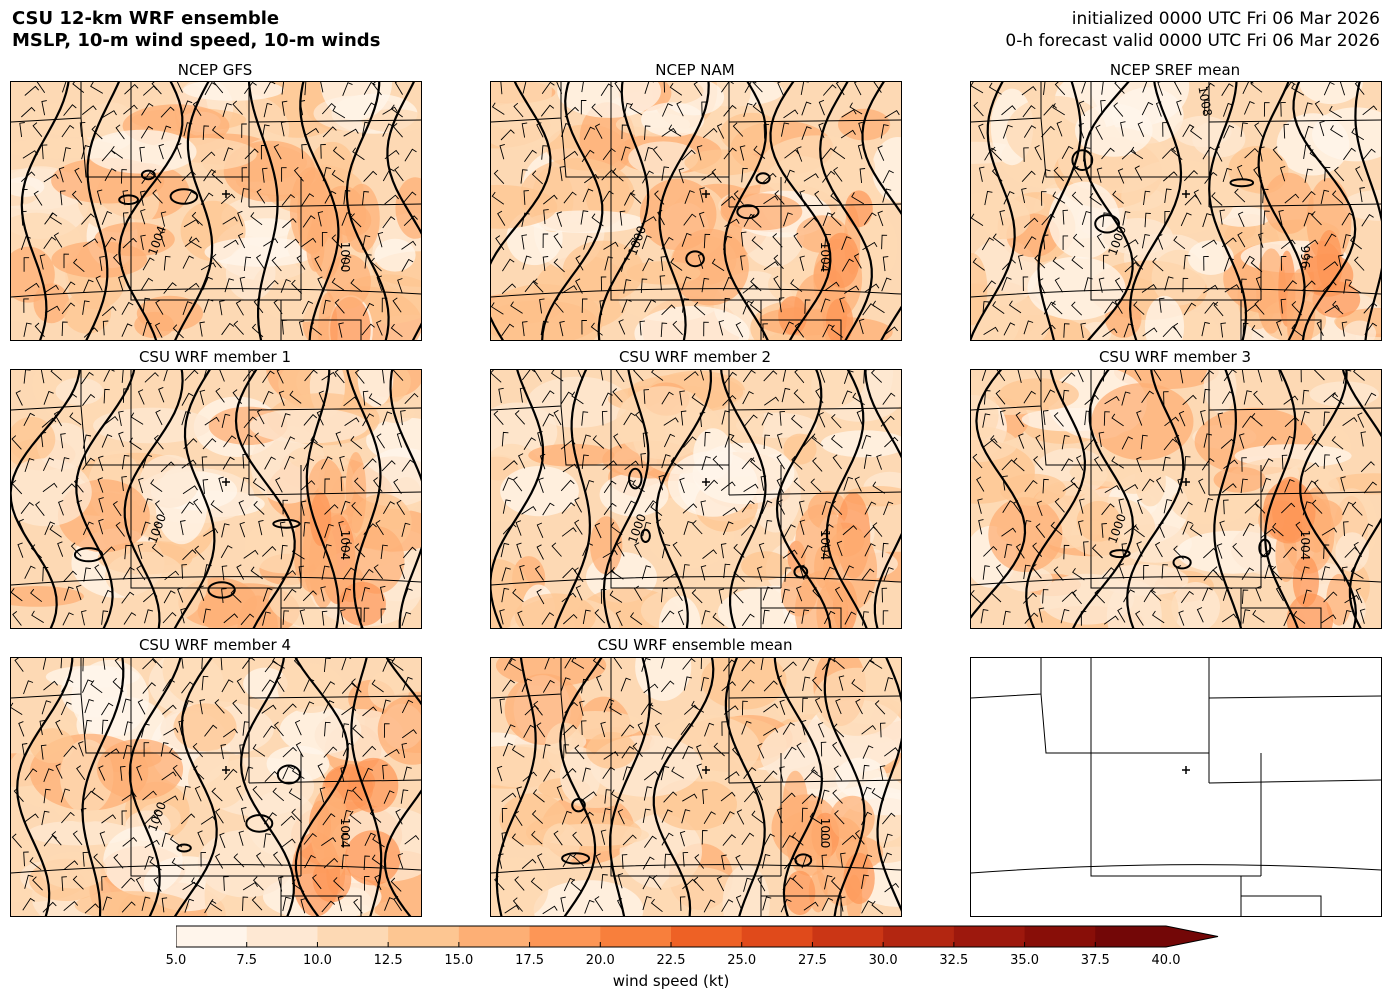  Describe the element at coordinates (226, 482) in the screenshot. I see `city-marker` at that location.